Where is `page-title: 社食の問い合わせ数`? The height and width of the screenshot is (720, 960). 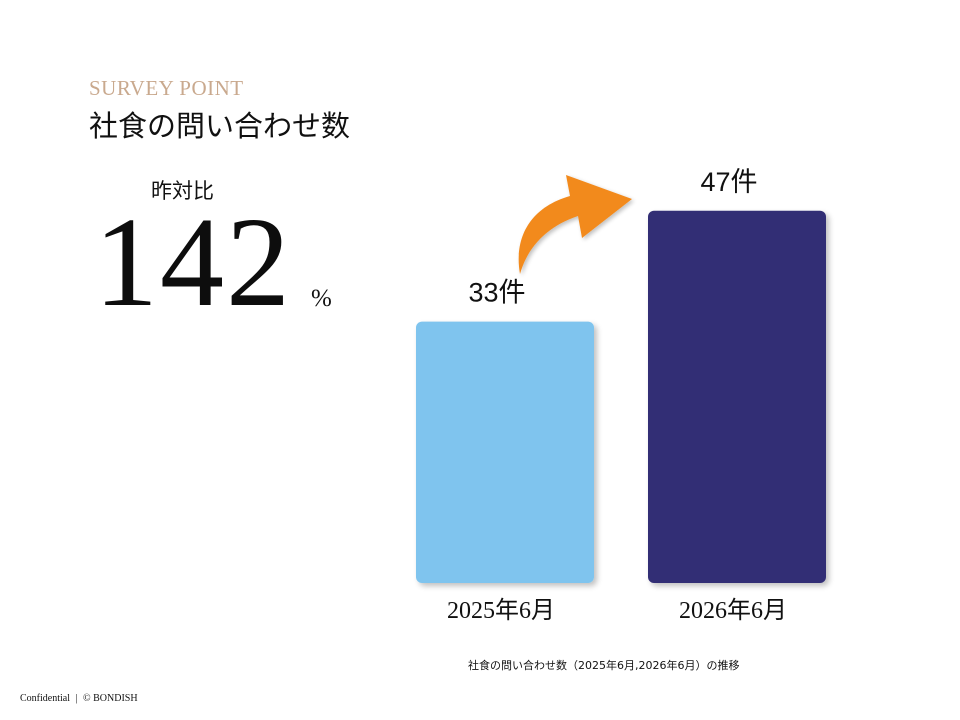
page-title: 社食の問い合わせ数 is located at coordinates (220, 126).